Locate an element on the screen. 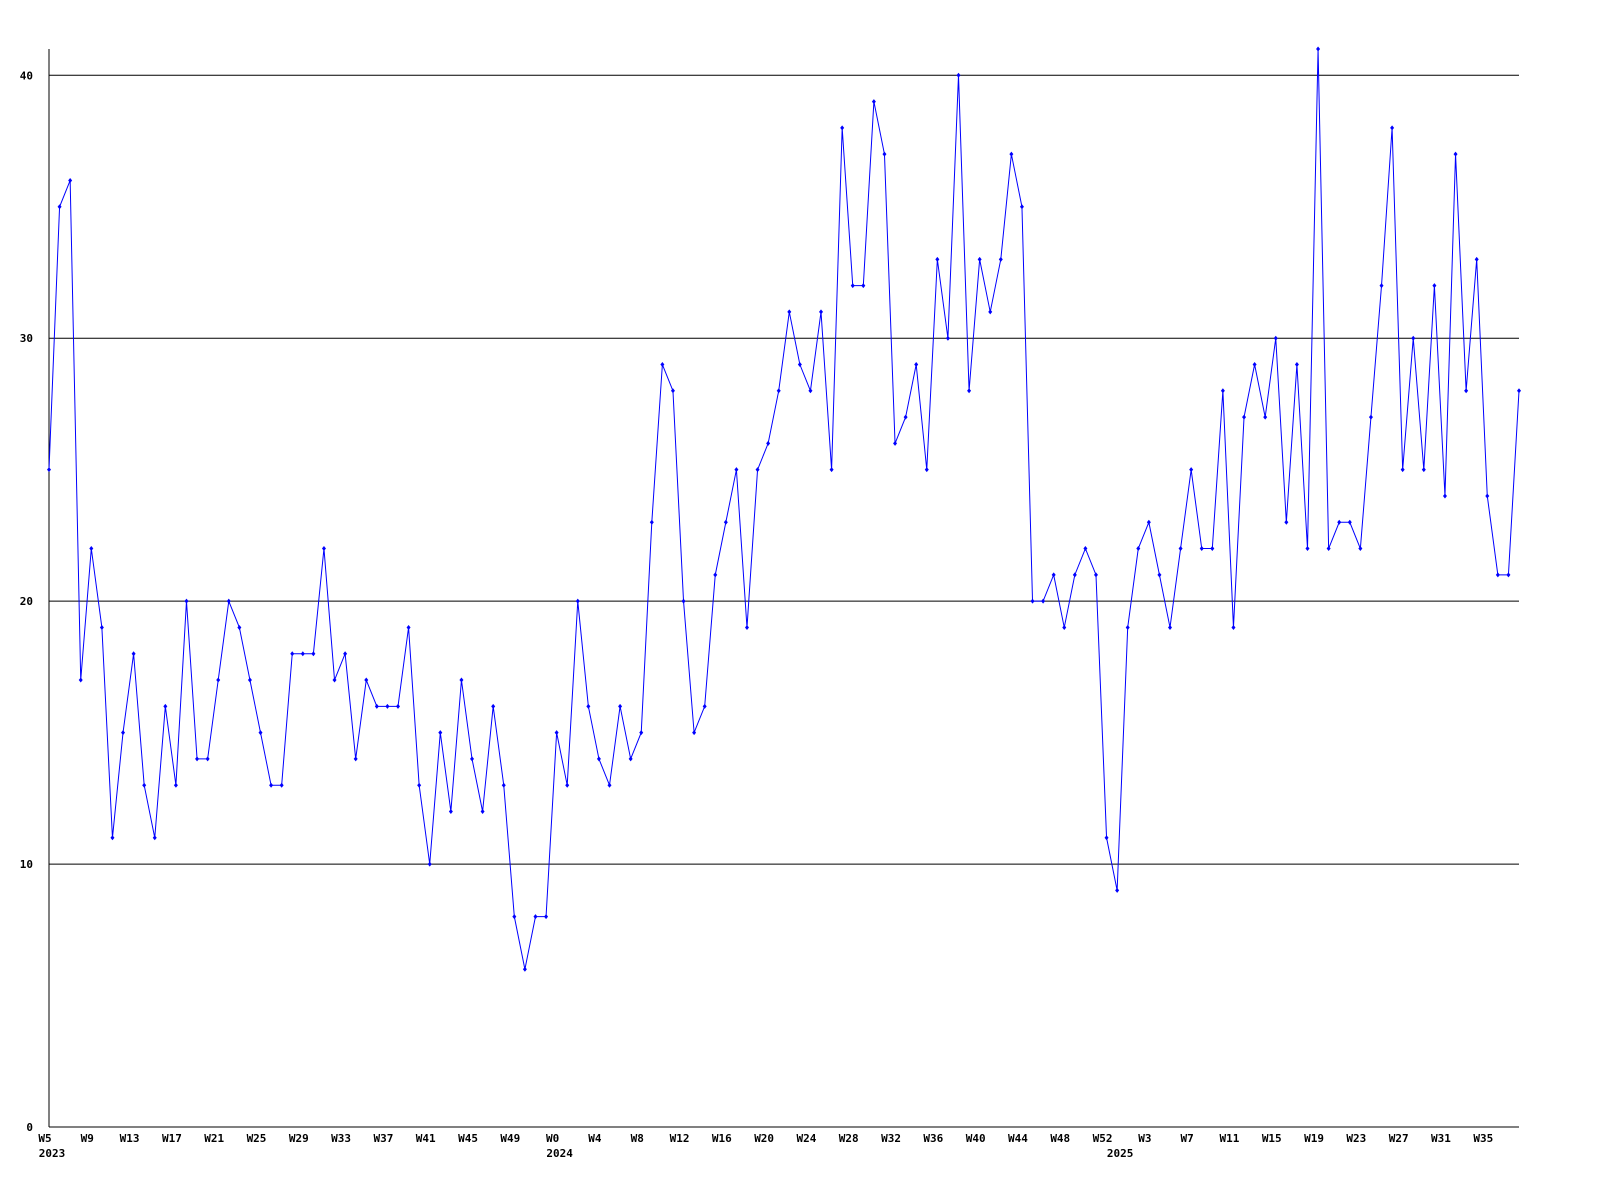 The image size is (1600, 1200). year-label: 2024 is located at coordinates (559, 1153).